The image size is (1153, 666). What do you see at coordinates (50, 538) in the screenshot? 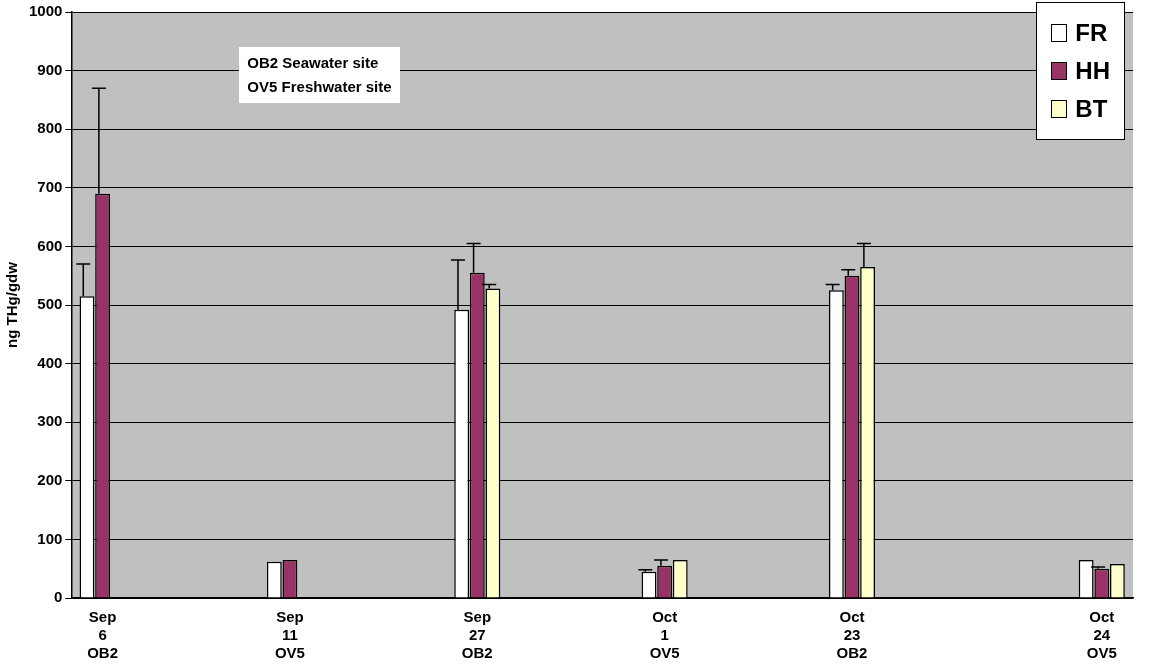
I see `y-tick-label: 100` at bounding box center [50, 538].